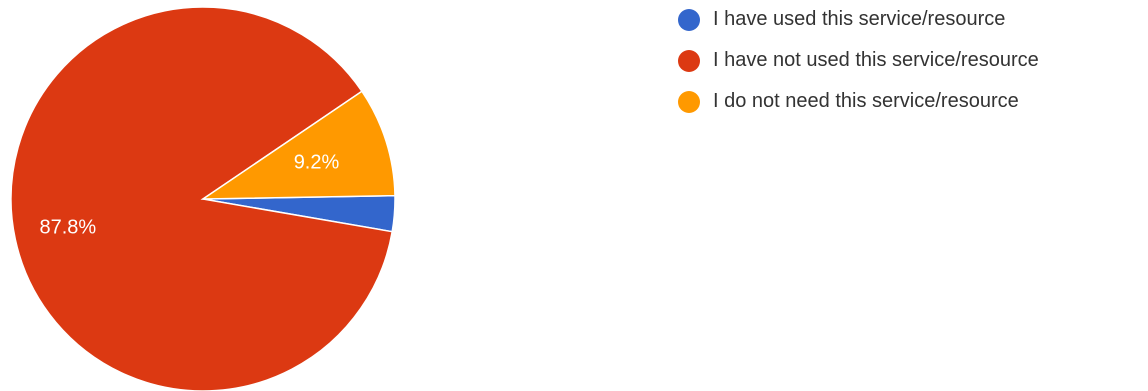 The image size is (1148, 391). I want to click on legend-swatch-used, so click(689, 19).